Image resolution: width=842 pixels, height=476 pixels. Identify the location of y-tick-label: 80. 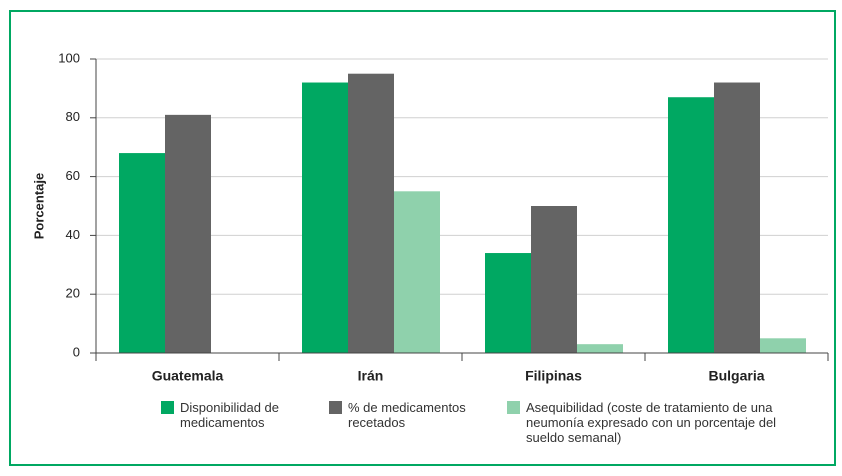
(73, 116).